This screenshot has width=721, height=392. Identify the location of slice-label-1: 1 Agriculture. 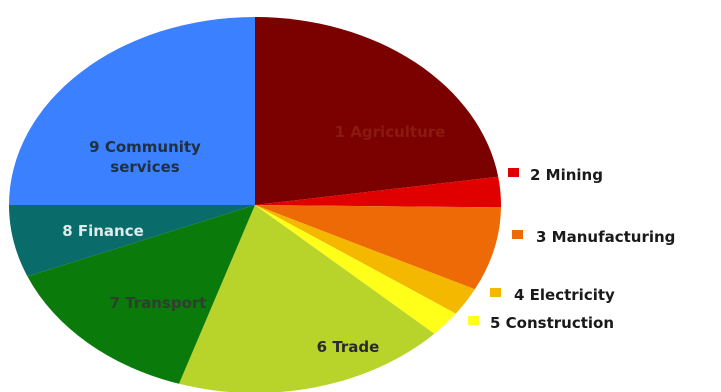
(390, 132).